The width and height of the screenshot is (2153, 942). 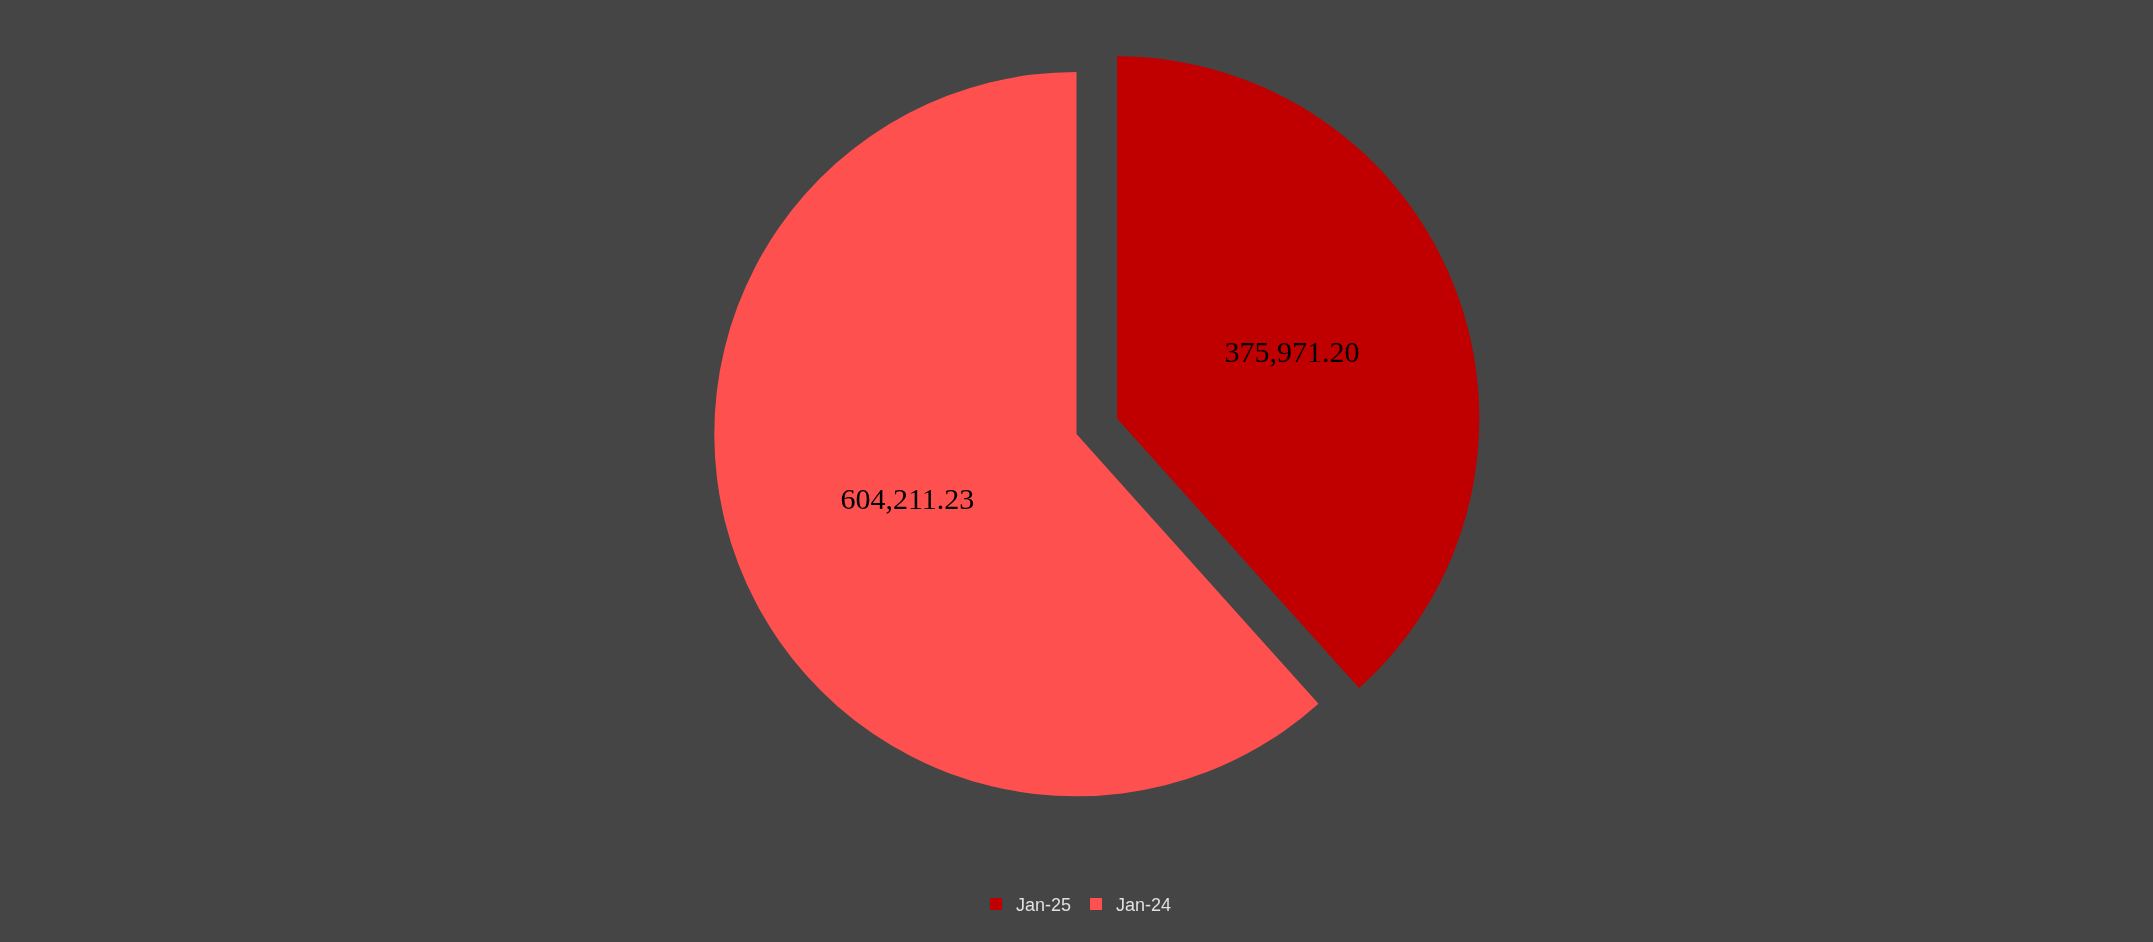 What do you see at coordinates (1144, 905) in the screenshot?
I see `legend-label: Jan-24` at bounding box center [1144, 905].